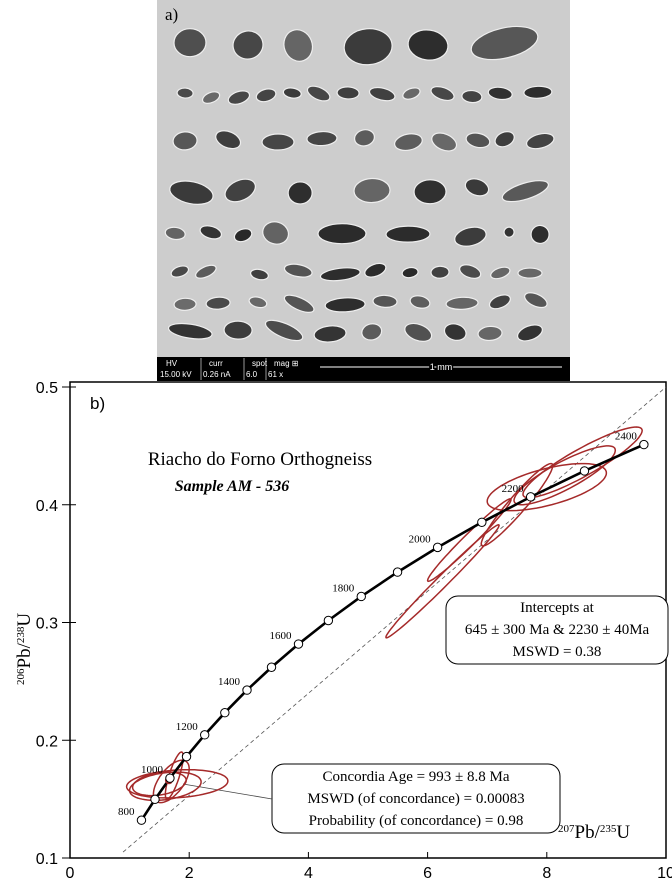 The height and width of the screenshot is (886, 672). I want to click on info-name: curr, so click(216, 363).